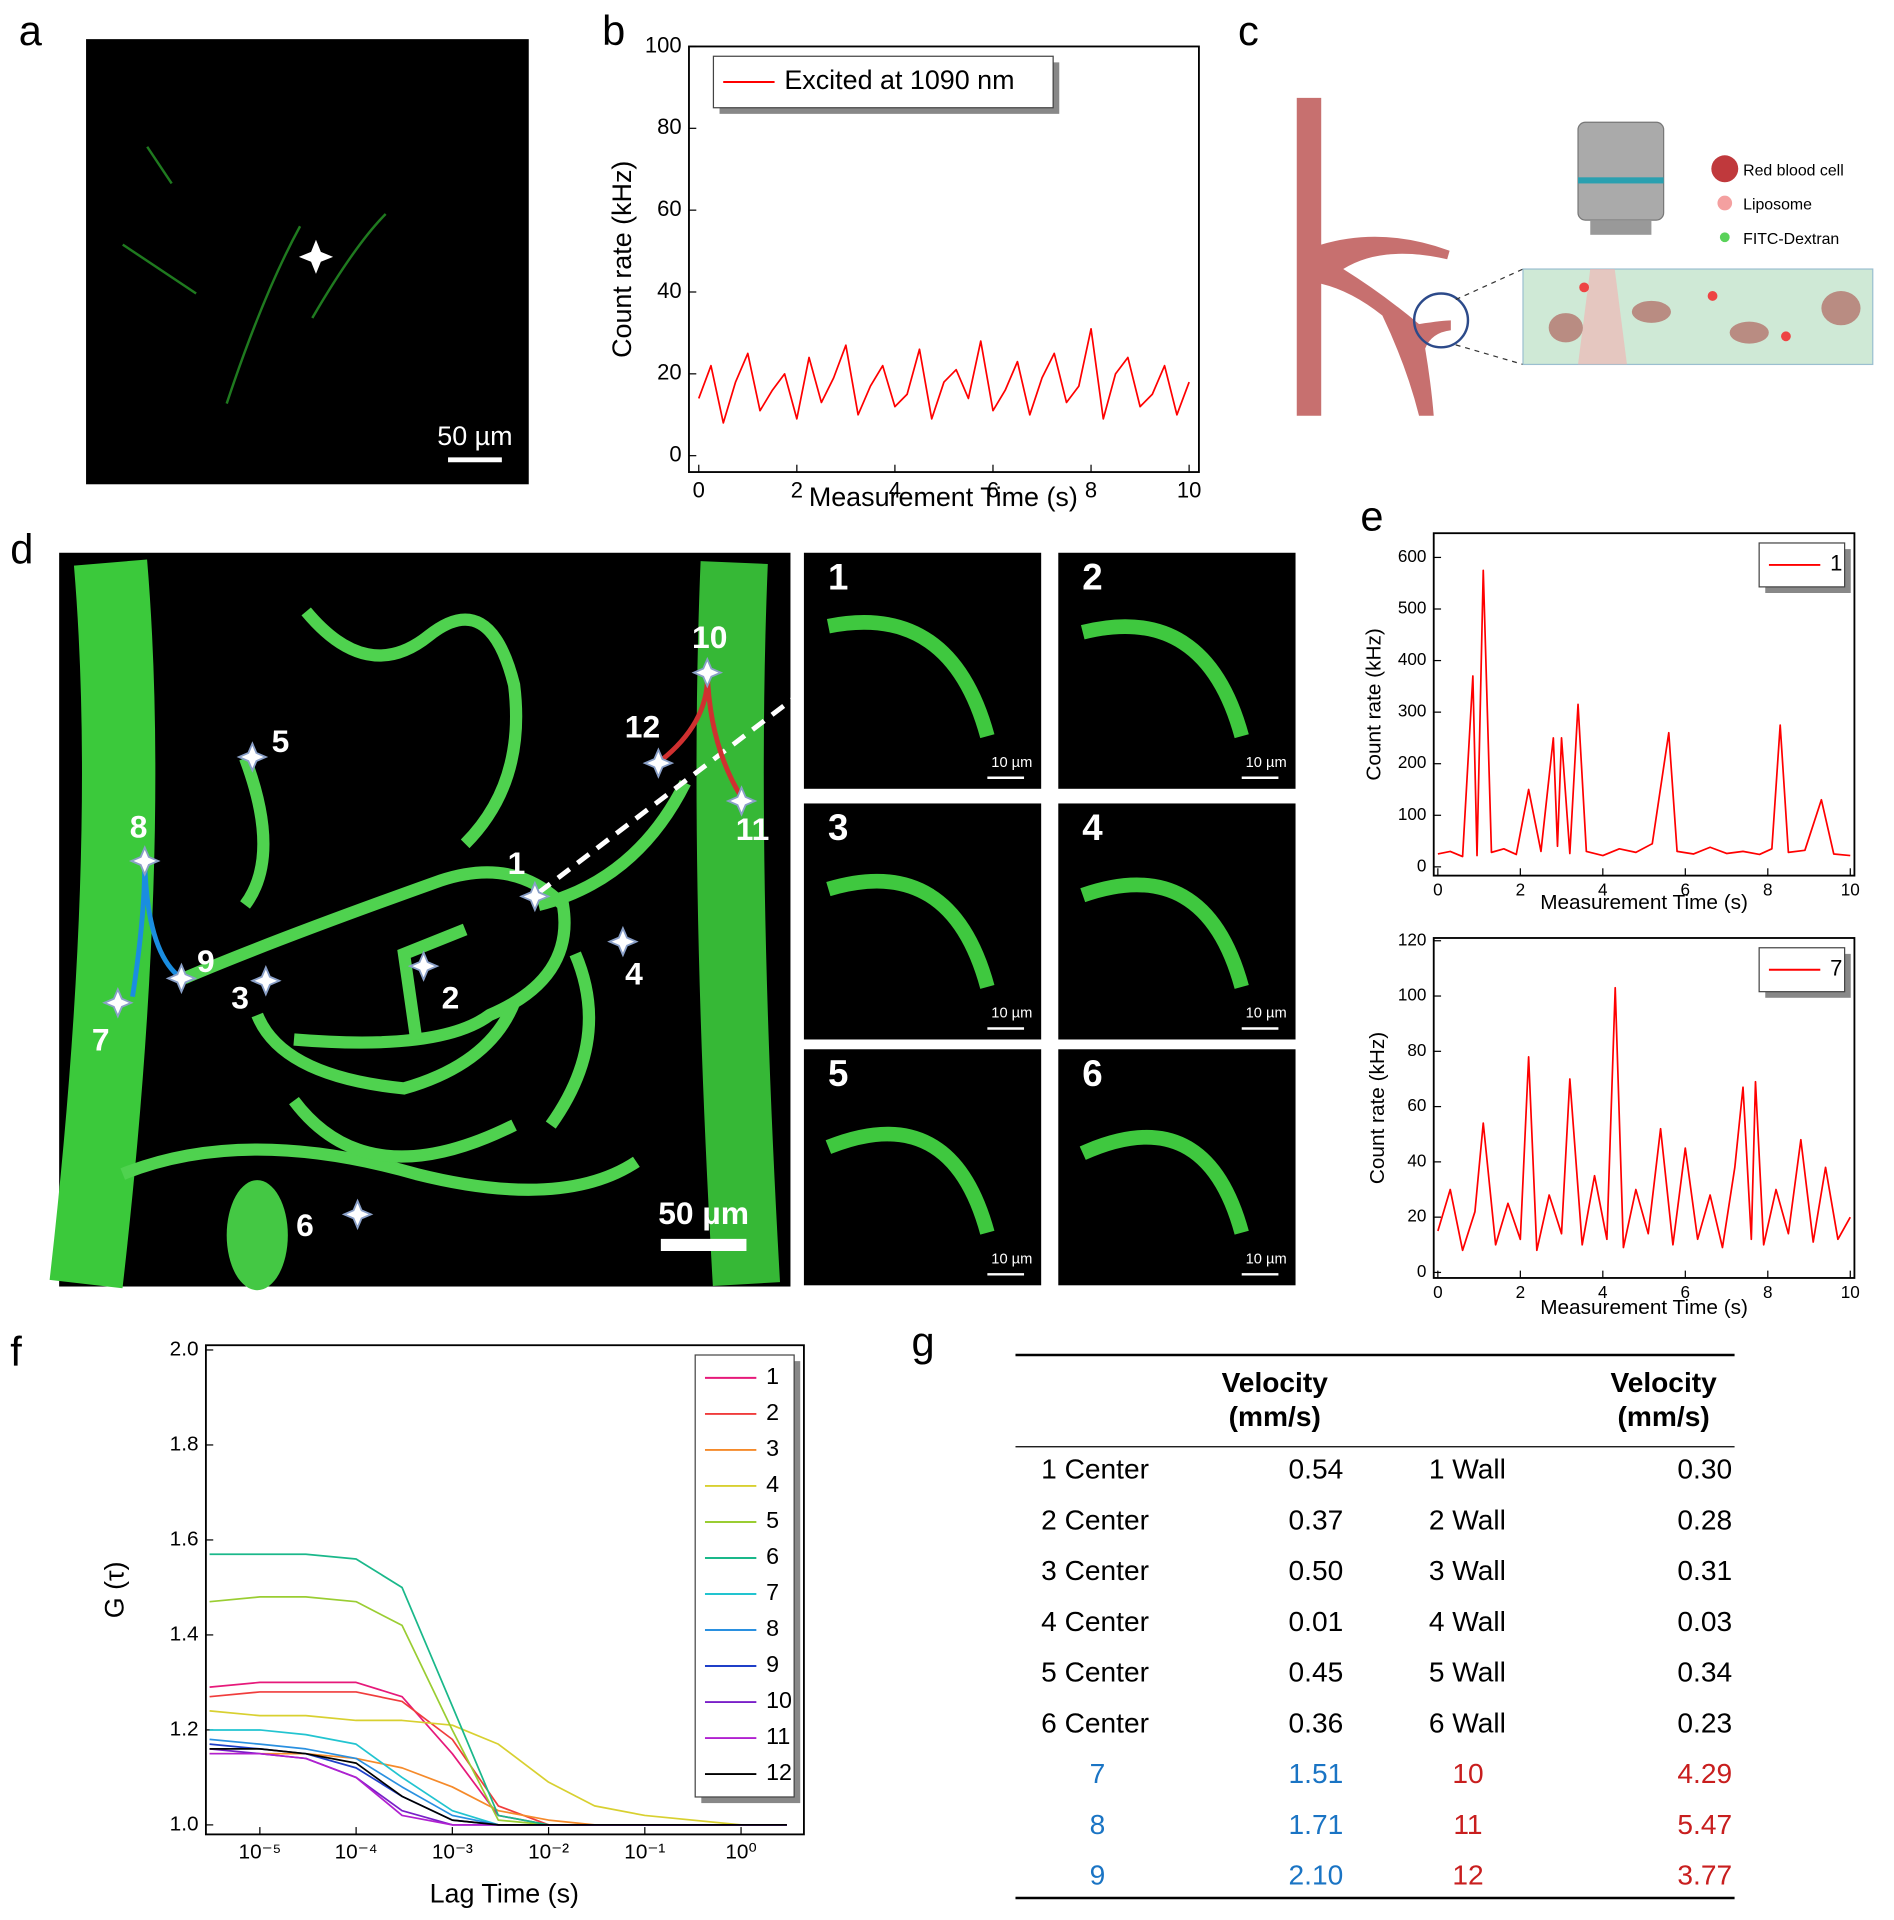  I want to click on x-tick-label: 10⁻⁴, so click(356, 1852).